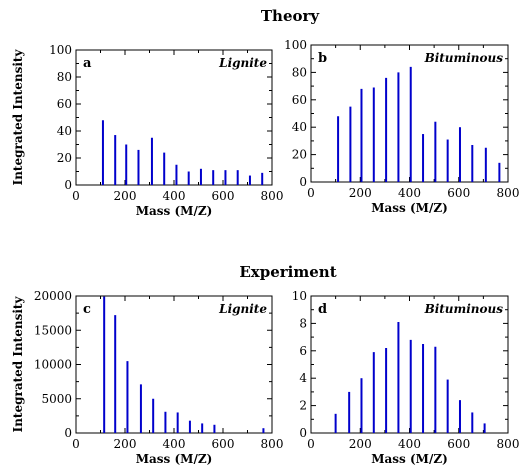  I want to click on panel-letter: b, so click(322, 58).